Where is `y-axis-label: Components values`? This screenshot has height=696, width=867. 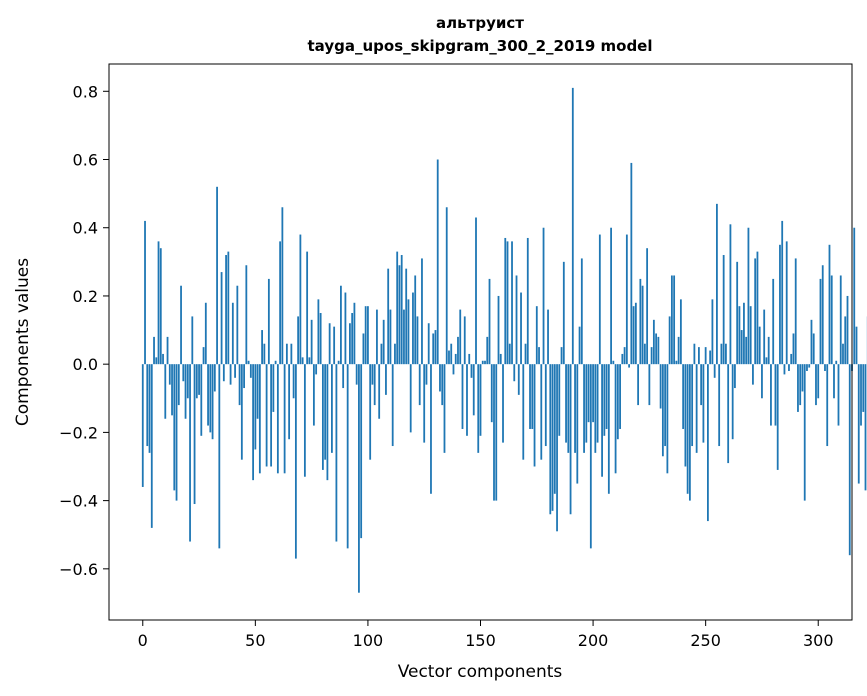 y-axis-label: Components values is located at coordinates (23, 342).